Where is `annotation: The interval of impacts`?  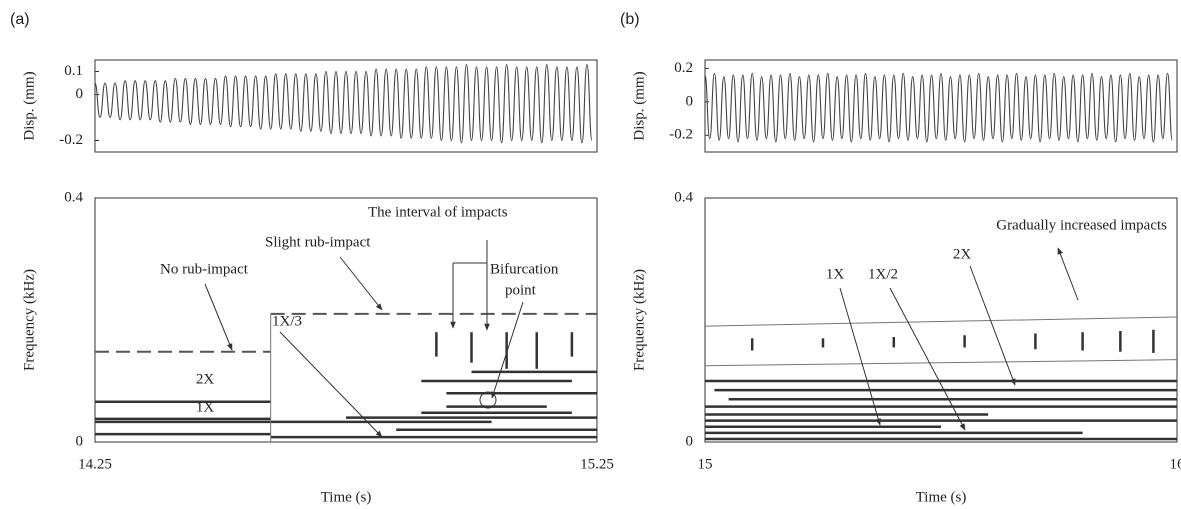 annotation: The interval of impacts is located at coordinates (438, 212).